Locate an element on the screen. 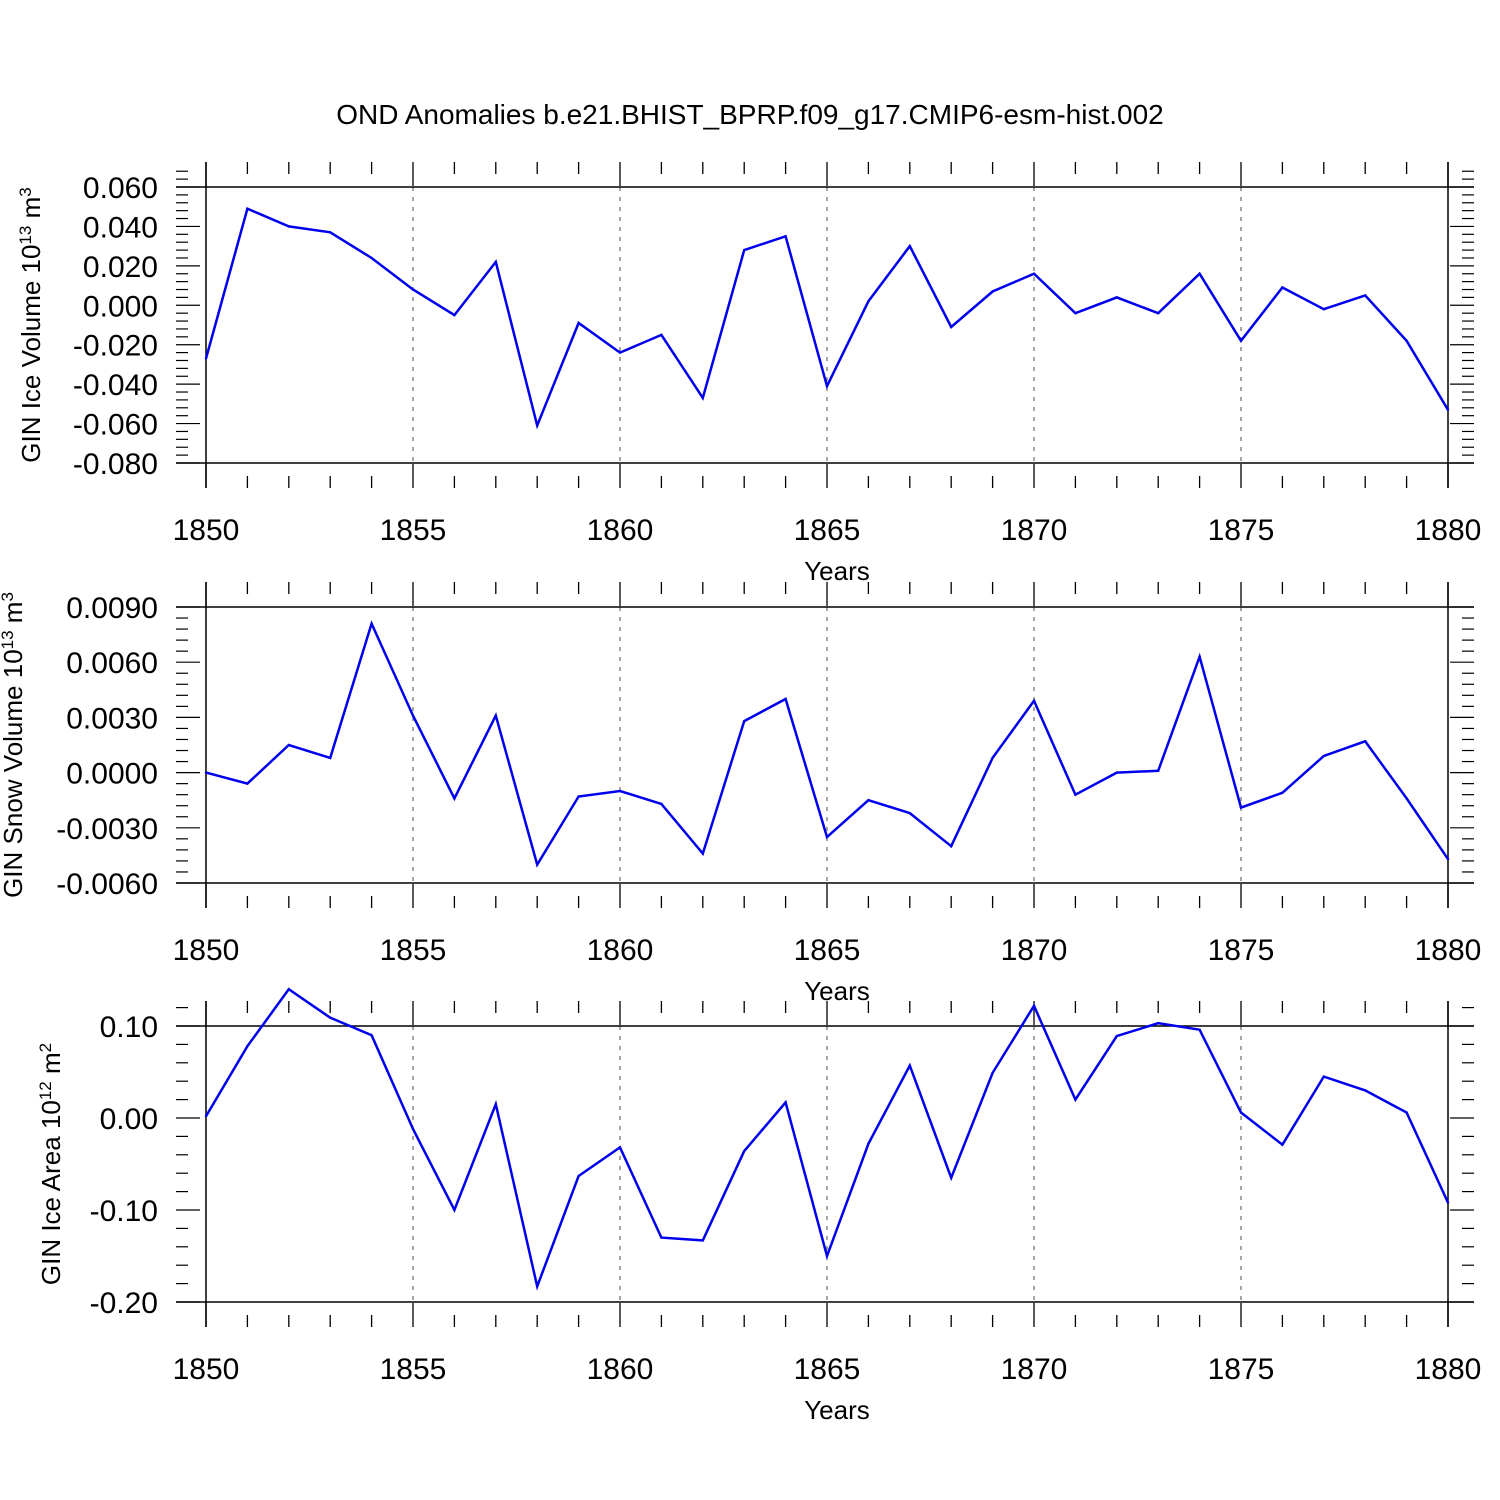  x-tick-label: 1875 is located at coordinates (1241, 1369).